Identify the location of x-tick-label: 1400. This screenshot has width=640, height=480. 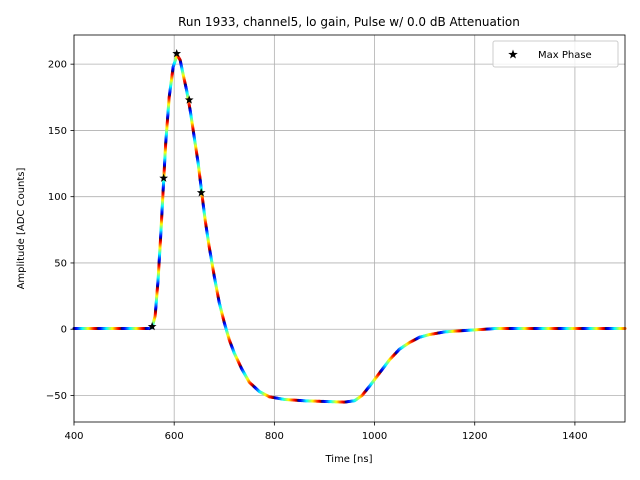
(574, 436).